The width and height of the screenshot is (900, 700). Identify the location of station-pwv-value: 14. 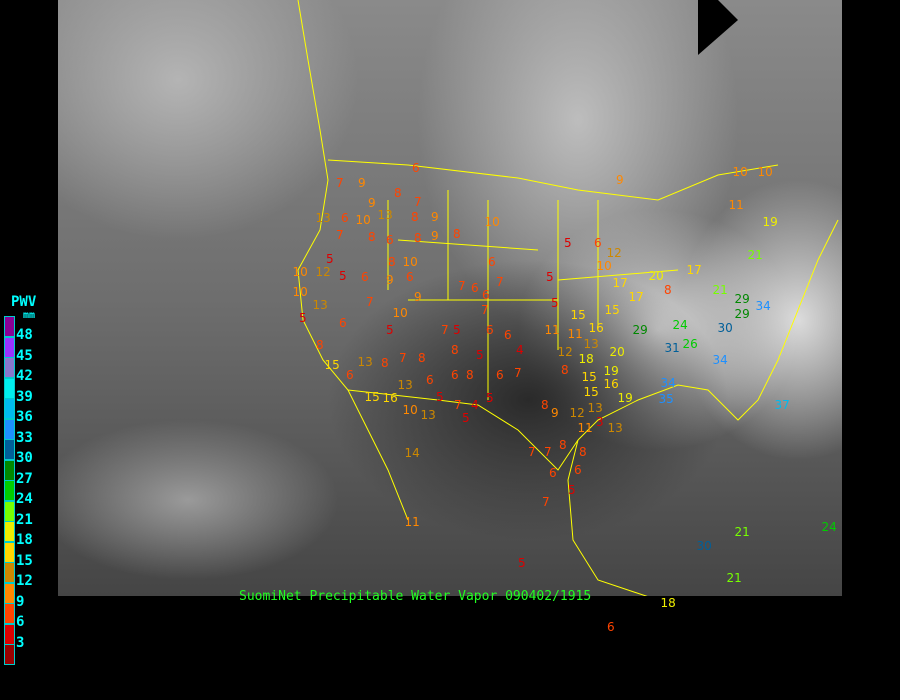
(412, 452).